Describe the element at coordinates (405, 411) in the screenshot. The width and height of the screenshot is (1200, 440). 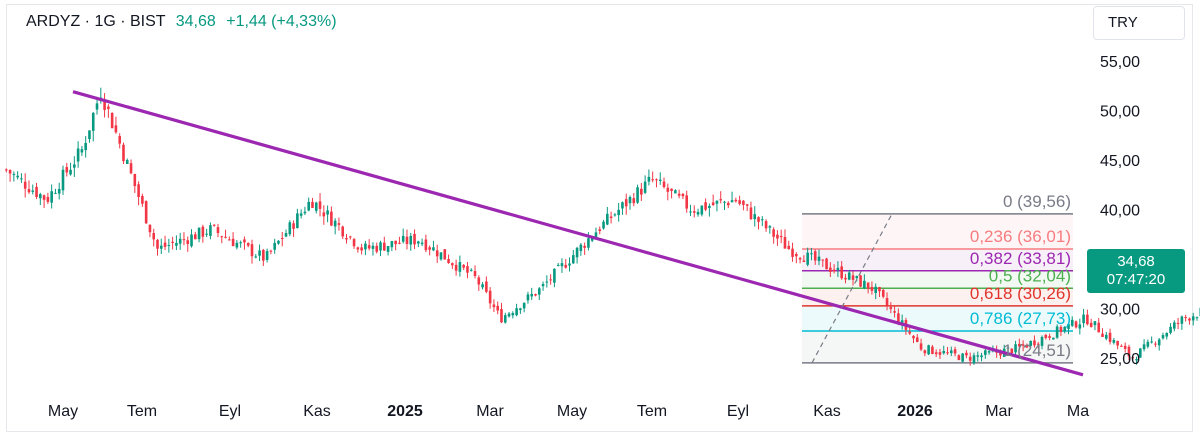
I see `time-tick: 2025` at that location.